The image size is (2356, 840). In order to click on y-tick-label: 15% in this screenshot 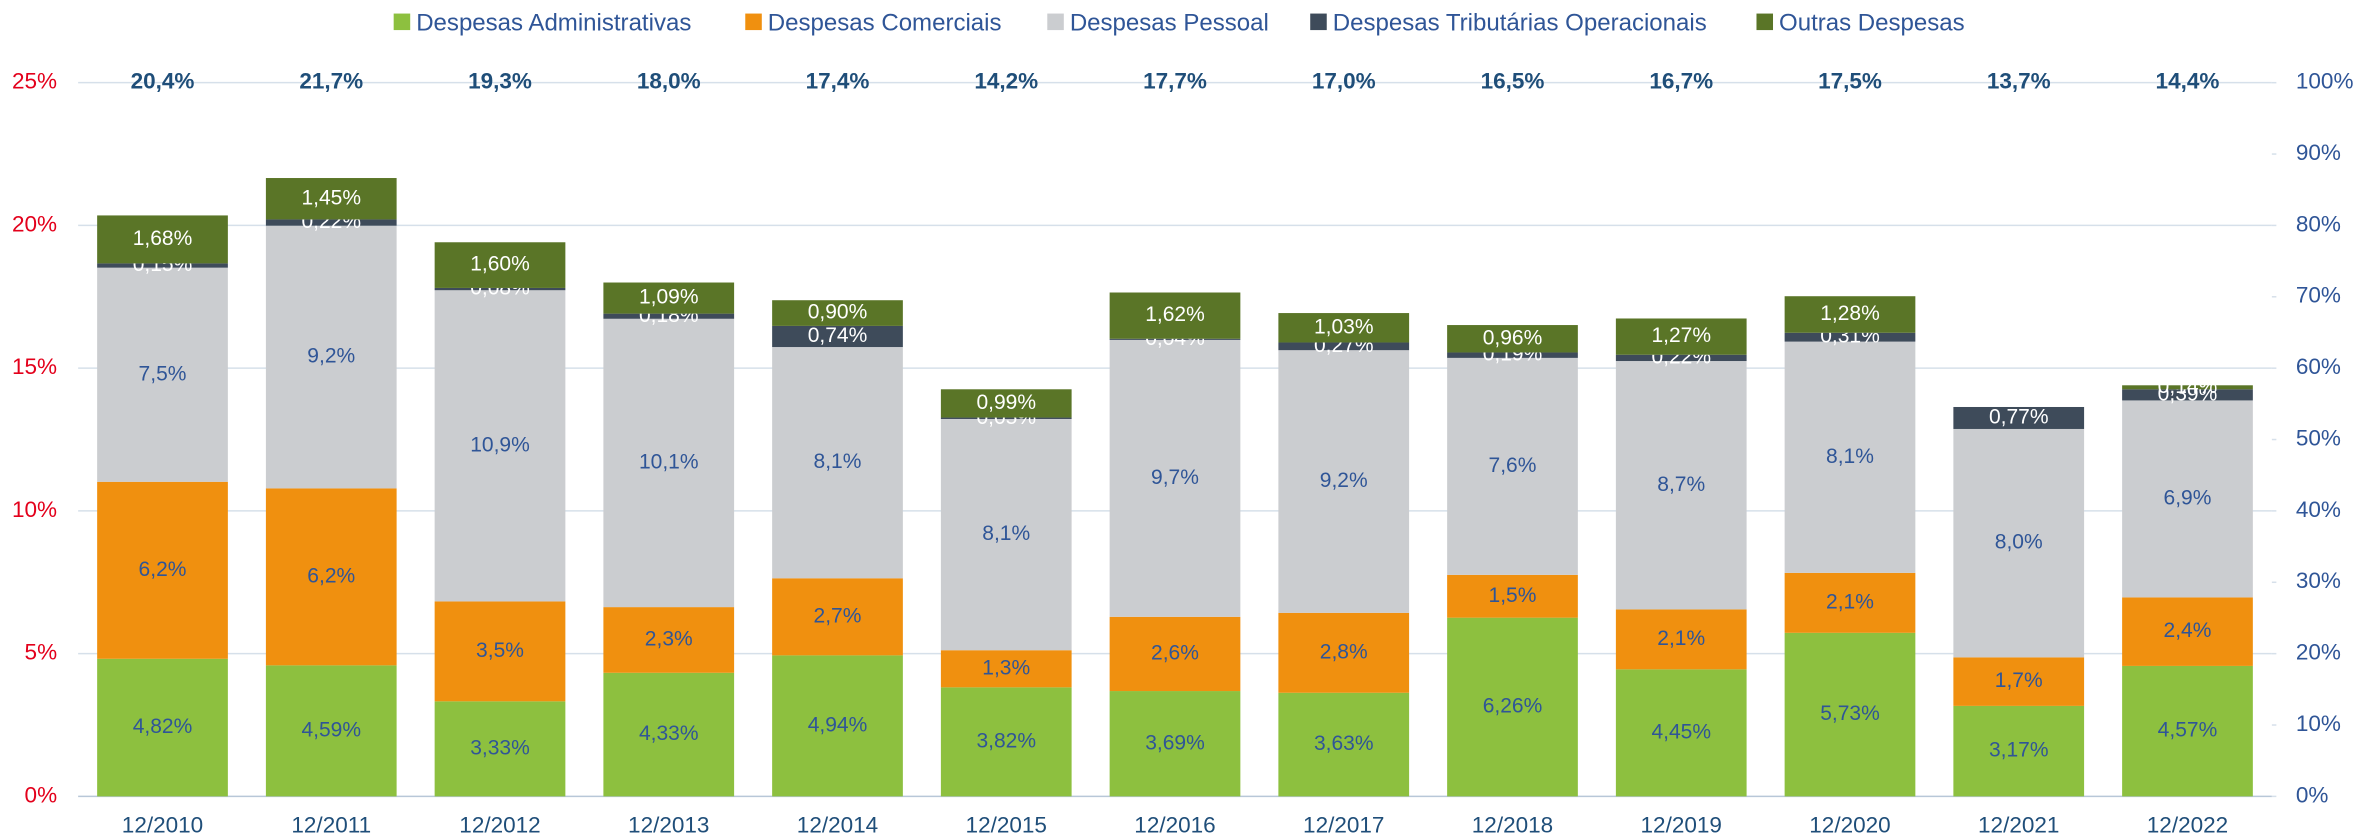, I will do `click(34, 366)`.